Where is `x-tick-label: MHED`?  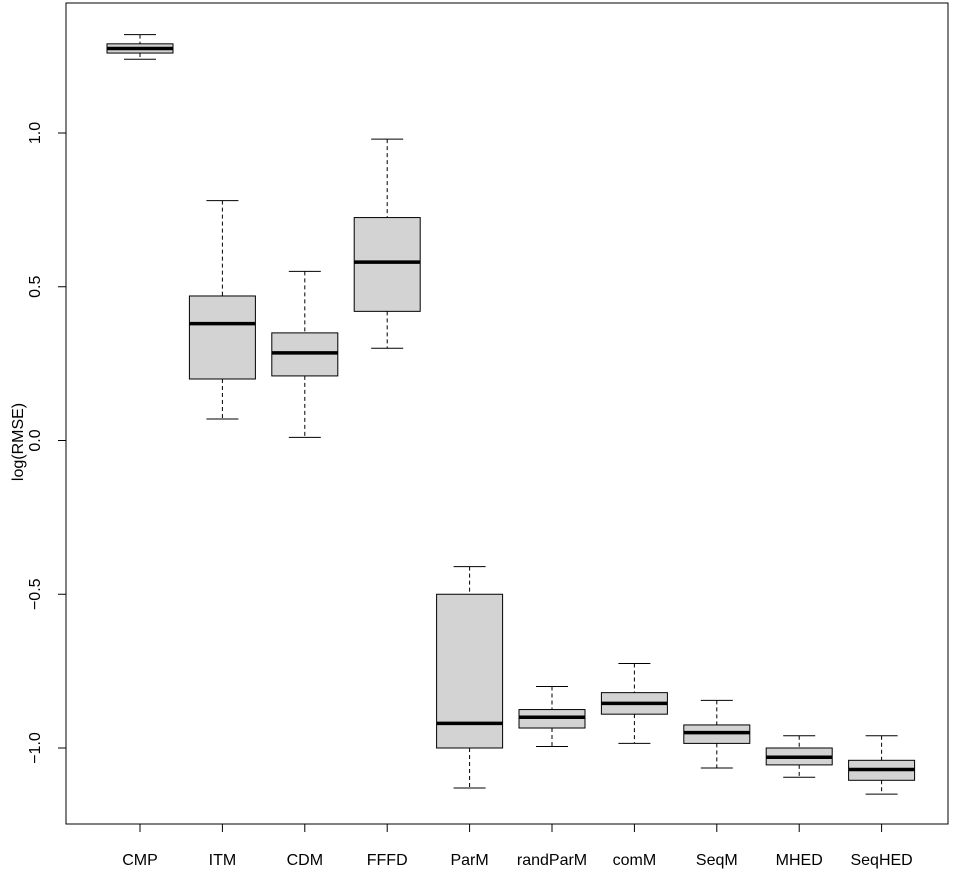 x-tick-label: MHED is located at coordinates (799, 860).